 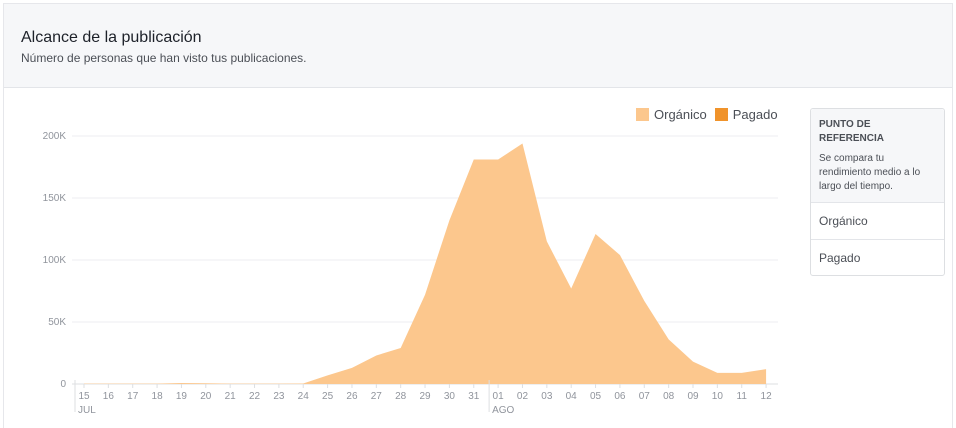 What do you see at coordinates (450, 396) in the screenshot?
I see `x-tick-label: 30` at bounding box center [450, 396].